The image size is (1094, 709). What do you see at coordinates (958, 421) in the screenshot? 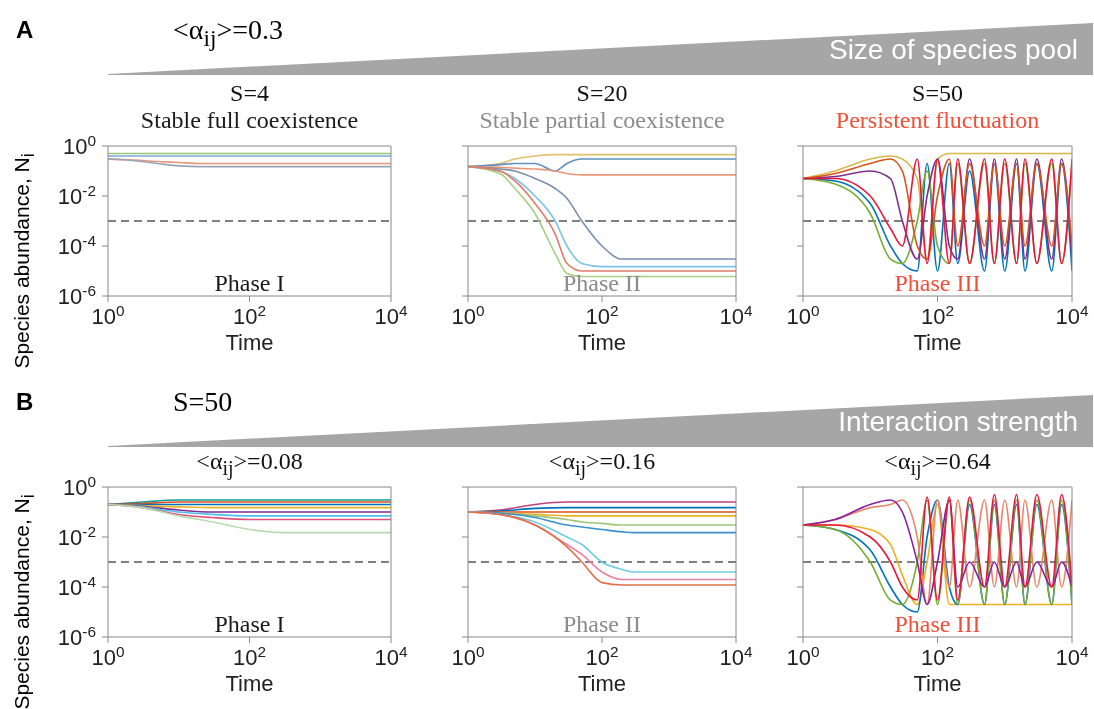
I see `text: Interaction strength` at bounding box center [958, 421].